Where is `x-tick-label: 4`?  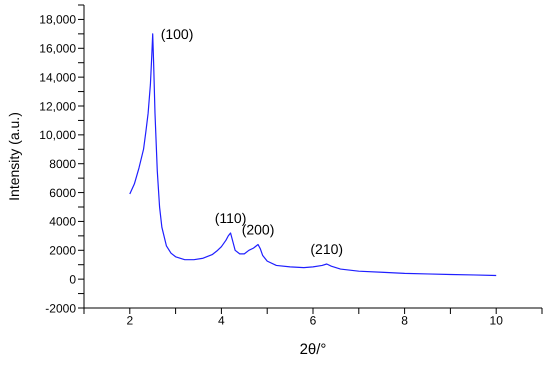 x-tick-label: 4 is located at coordinates (222, 321).